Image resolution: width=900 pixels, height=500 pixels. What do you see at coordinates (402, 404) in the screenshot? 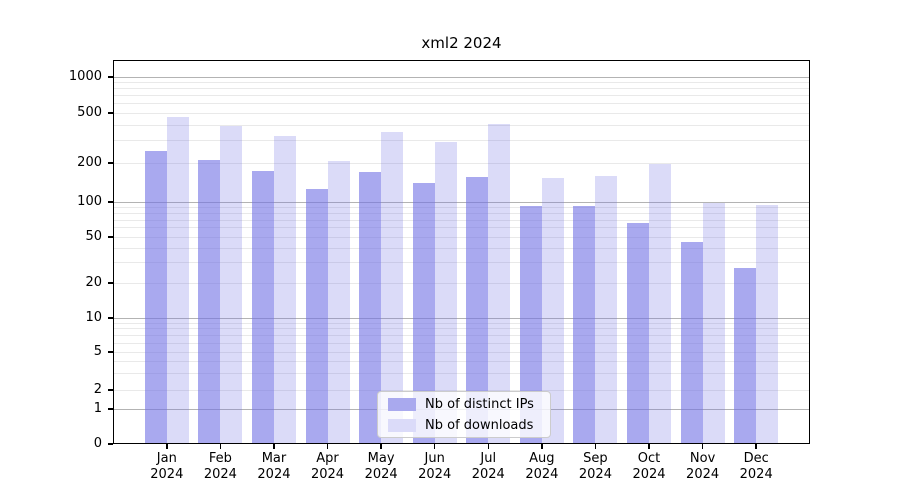
I see `legend-swatch-distinct-ips` at bounding box center [402, 404].